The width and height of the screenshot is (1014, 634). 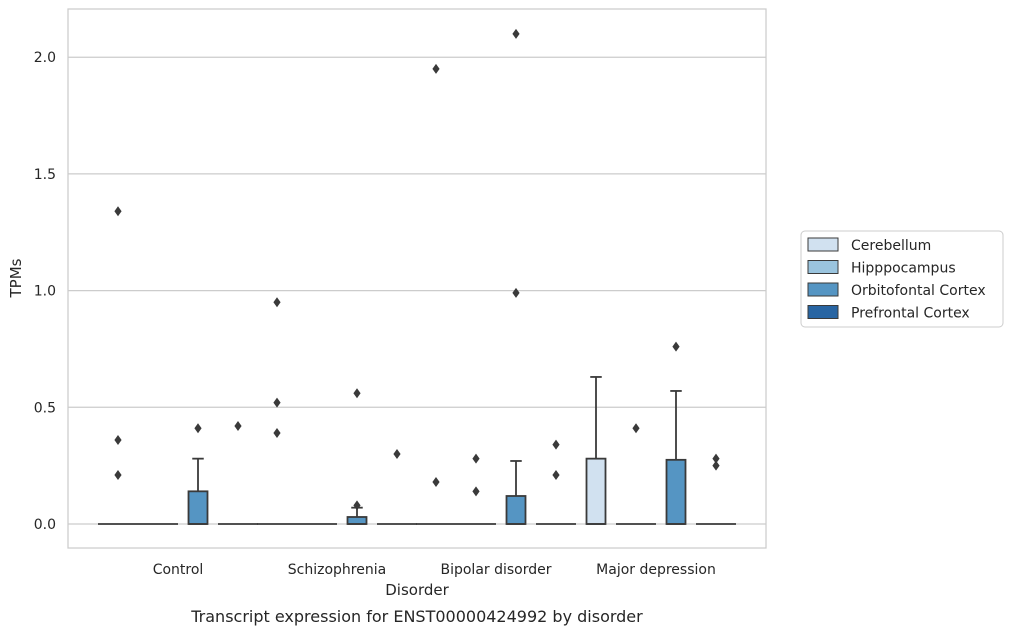 What do you see at coordinates (495, 570) in the screenshot?
I see `x-tick-label: Bipolar disorder` at bounding box center [495, 570].